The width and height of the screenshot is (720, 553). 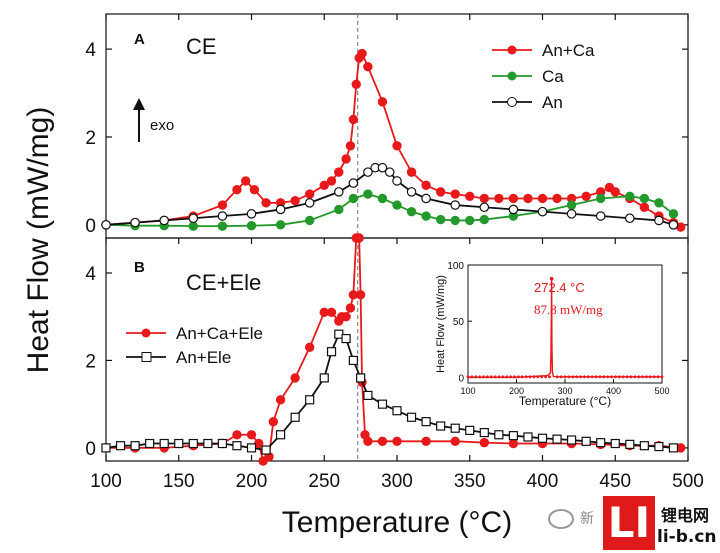 I want to click on inset-x-tick-label: 300, so click(x=564, y=391).